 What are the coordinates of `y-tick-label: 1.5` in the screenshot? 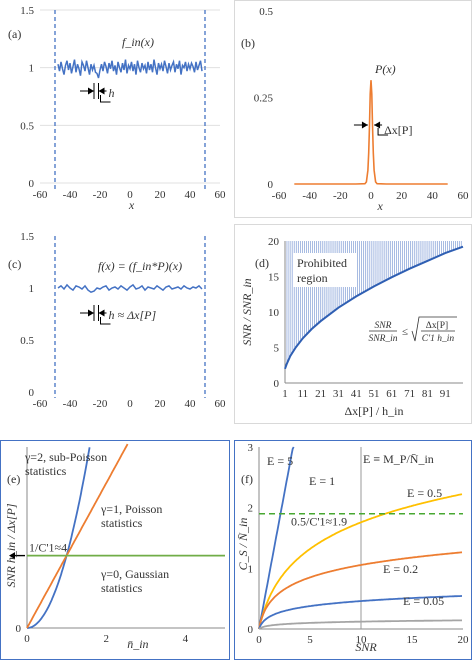 It's located at (27, 237).